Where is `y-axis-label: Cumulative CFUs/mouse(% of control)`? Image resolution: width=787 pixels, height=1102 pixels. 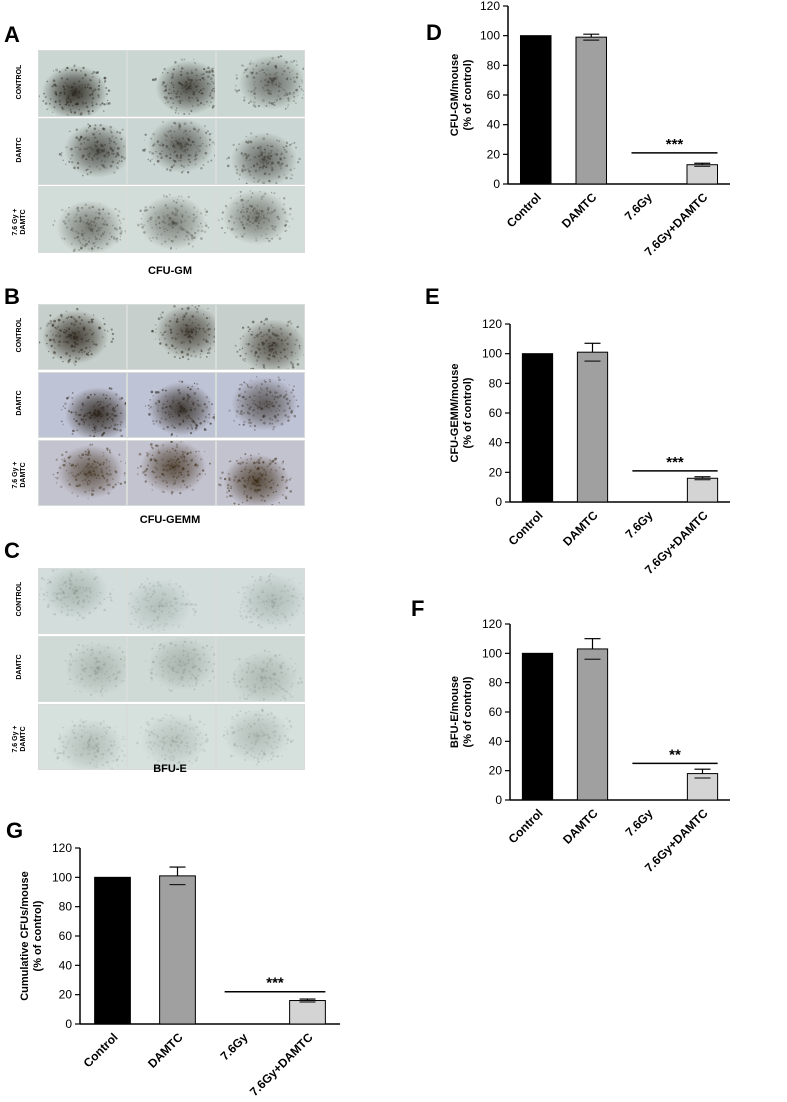
y-axis-label: Cumulative CFUs/mouse(% of control) is located at coordinates (31, 936).